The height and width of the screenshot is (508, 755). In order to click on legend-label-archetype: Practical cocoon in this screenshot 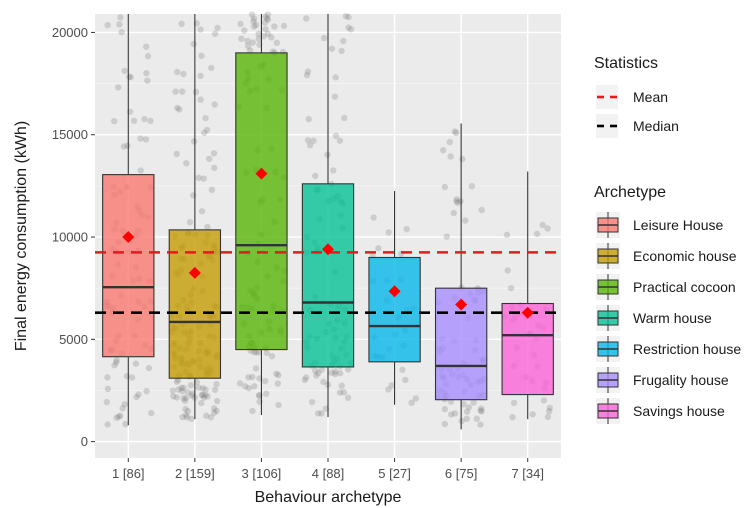, I will do `click(684, 287)`.